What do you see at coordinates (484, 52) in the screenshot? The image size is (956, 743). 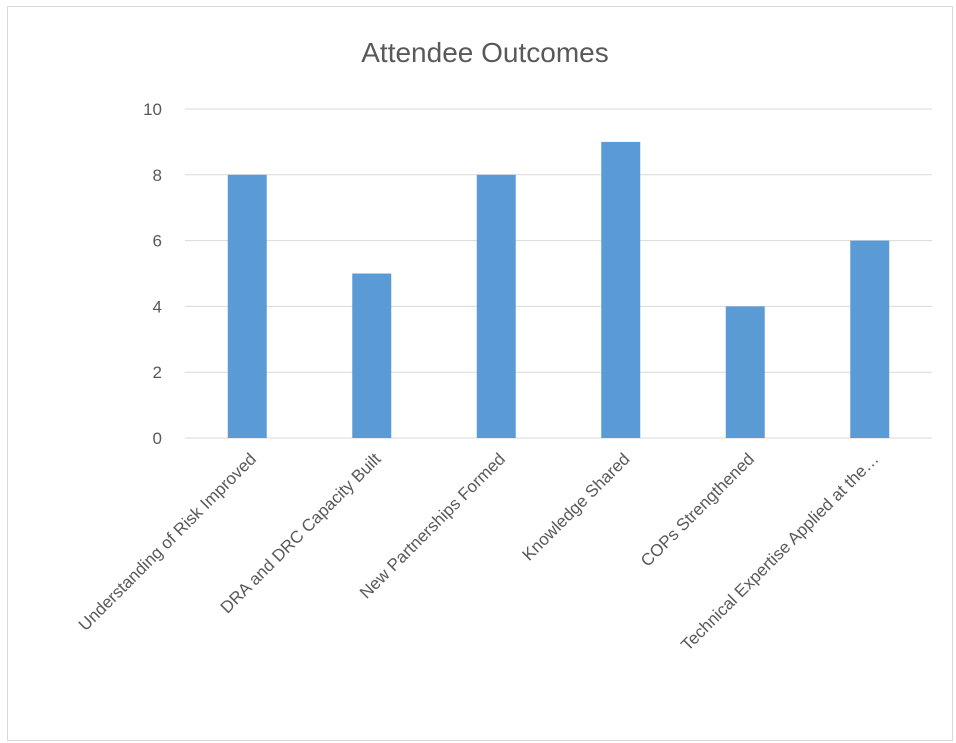 I see `chart-title: Attendee Outcomes` at bounding box center [484, 52].